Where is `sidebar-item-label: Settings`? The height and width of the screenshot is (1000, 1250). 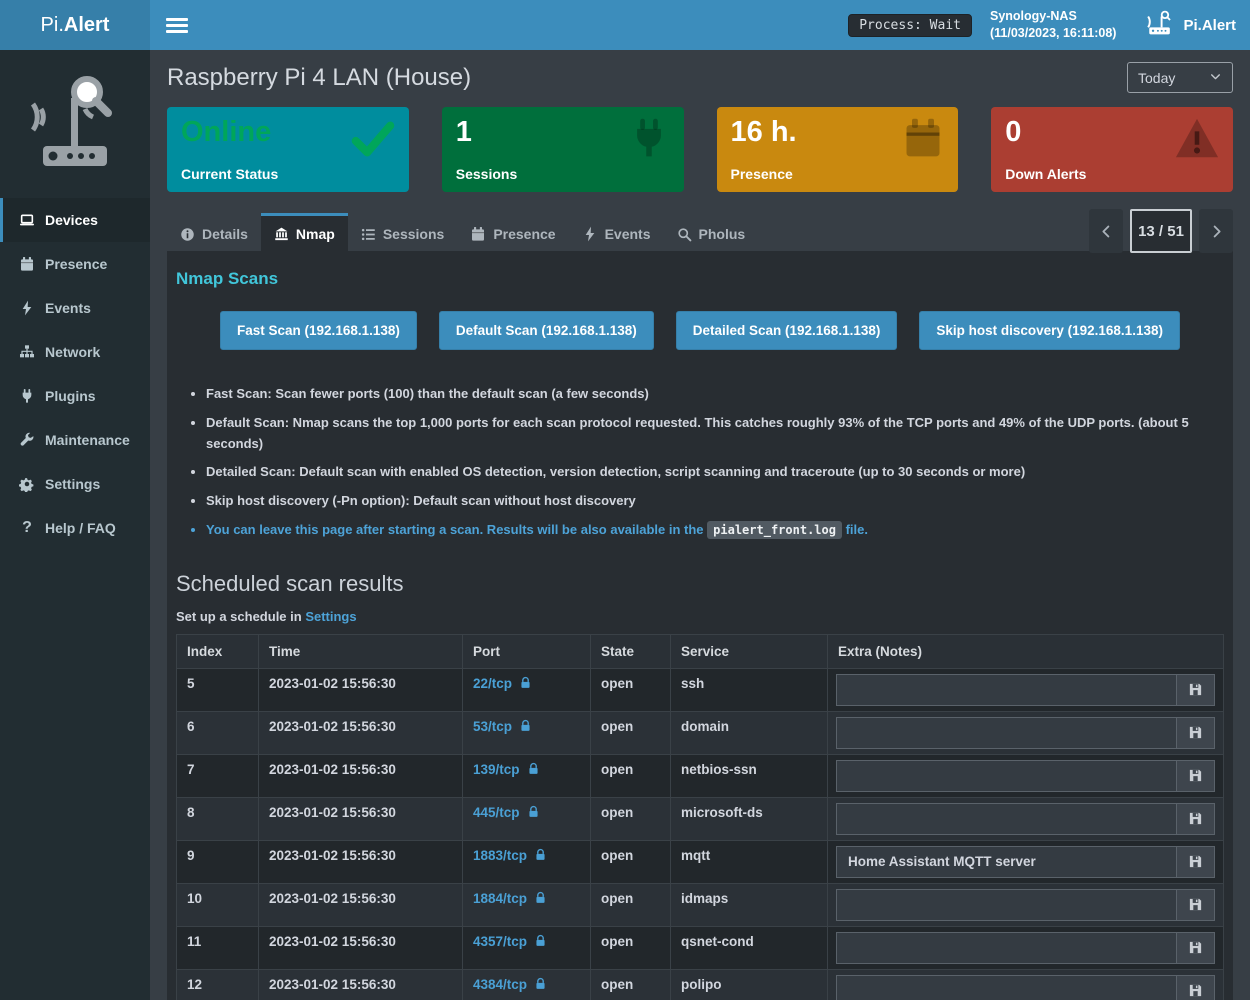 sidebar-item-label: Settings is located at coordinates (73, 484).